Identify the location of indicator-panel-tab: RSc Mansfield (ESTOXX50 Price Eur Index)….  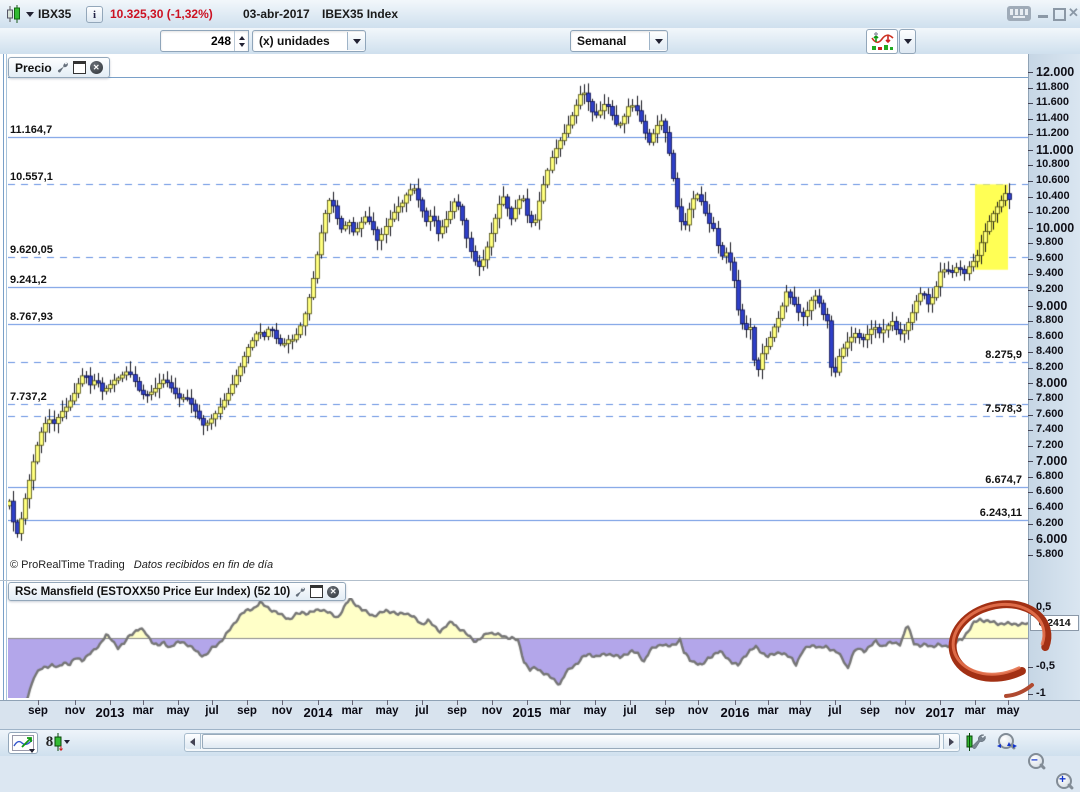
(177, 591).